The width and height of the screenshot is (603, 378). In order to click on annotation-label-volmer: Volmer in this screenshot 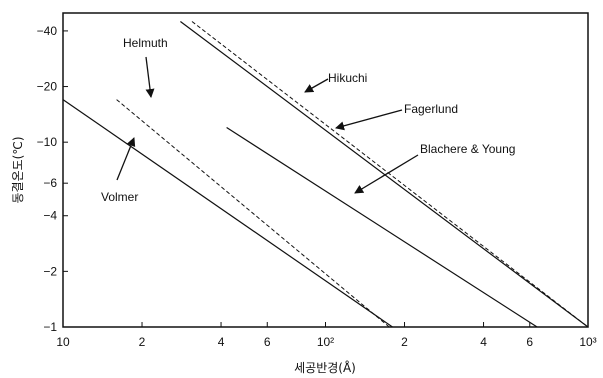, I will do `click(119, 197)`.